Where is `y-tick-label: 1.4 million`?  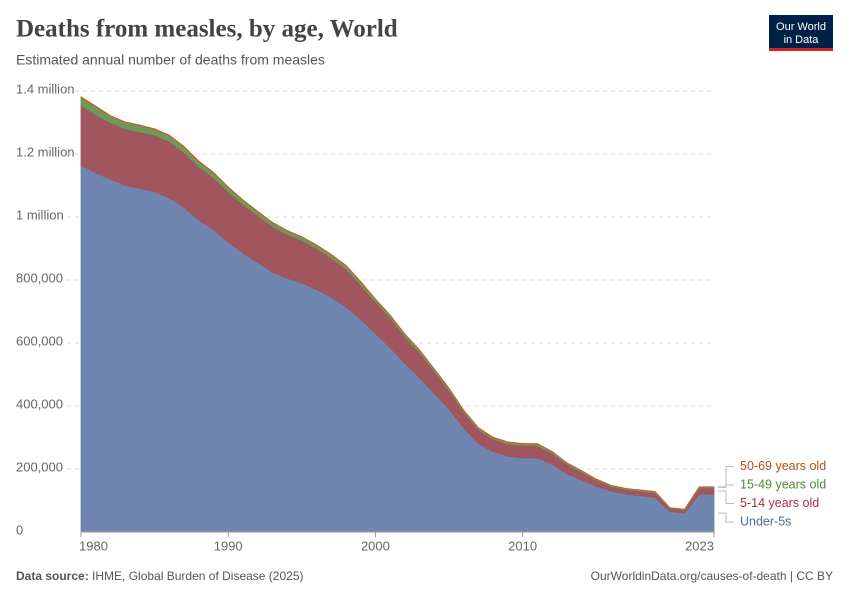
y-tick-label: 1.4 million is located at coordinates (45, 88).